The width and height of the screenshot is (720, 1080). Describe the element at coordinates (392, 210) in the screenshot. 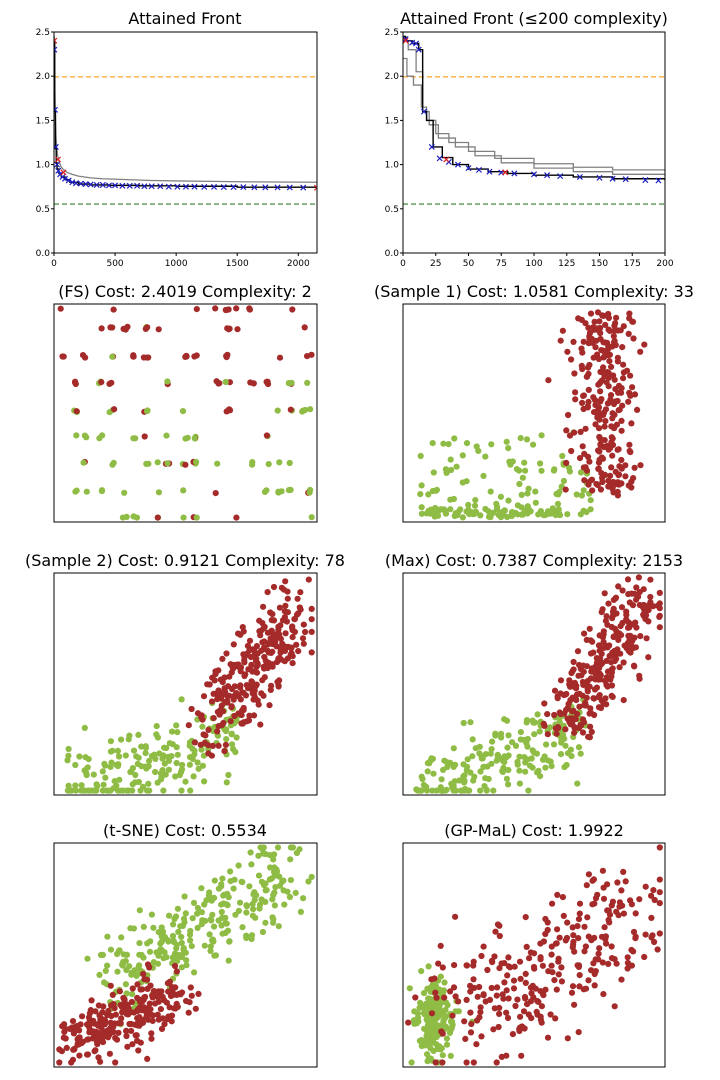

I see `y-tick-label: 0.5` at that location.